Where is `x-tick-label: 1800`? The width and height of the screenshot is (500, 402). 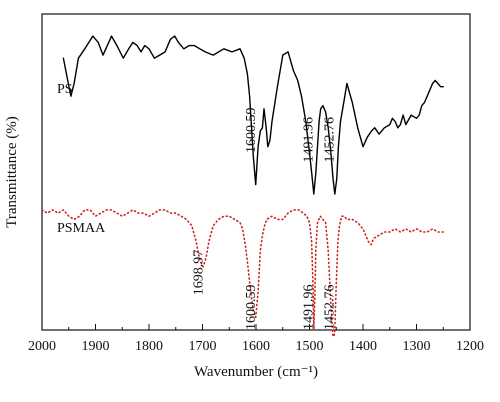
x-tick-label: 1800 is located at coordinates (149, 346).